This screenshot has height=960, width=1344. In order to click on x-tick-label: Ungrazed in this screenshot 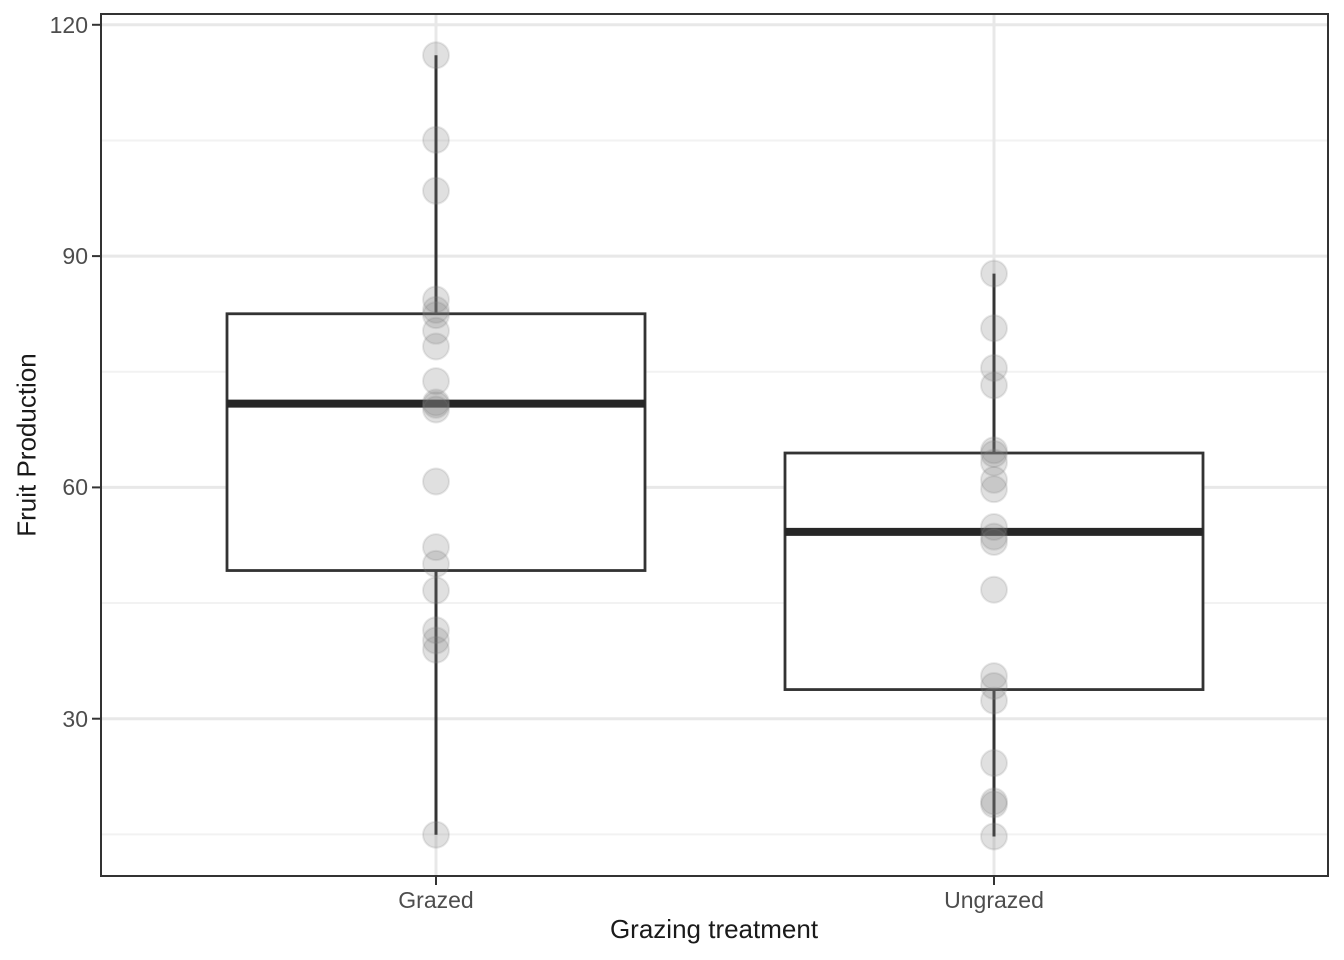, I will do `click(994, 900)`.